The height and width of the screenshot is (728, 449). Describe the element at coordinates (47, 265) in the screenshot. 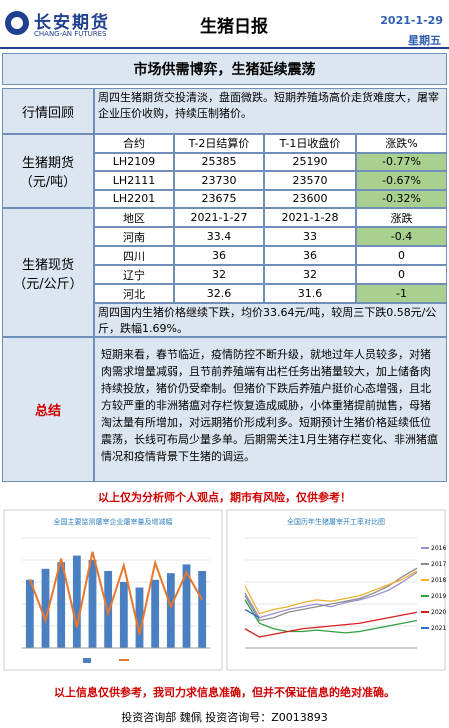

I see `label-line: 生猪现货` at that location.